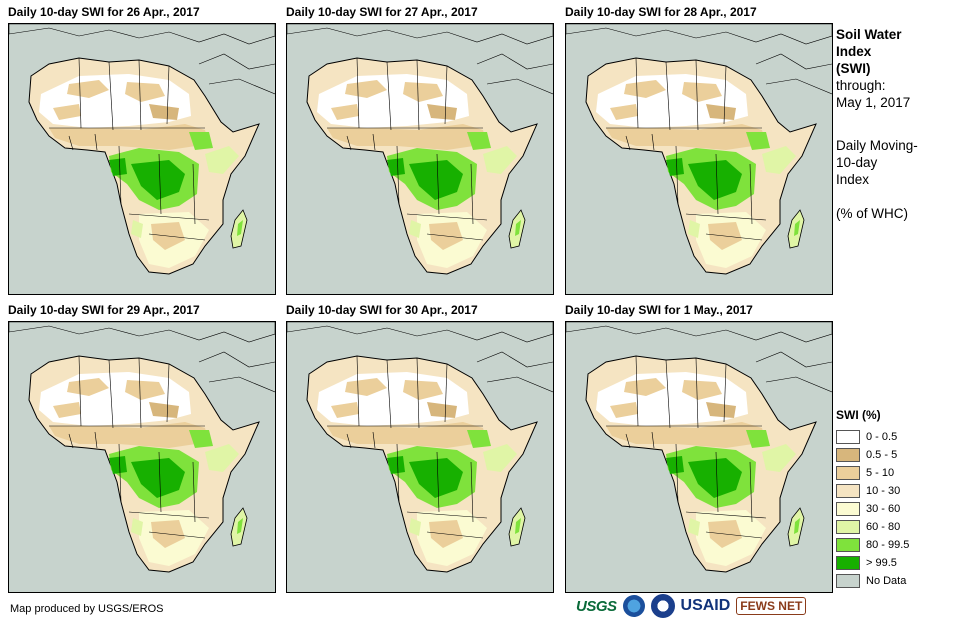 This screenshot has height=626, width=967. What do you see at coordinates (87, 609) in the screenshot?
I see `credit-text: Map produced by USGS/EROS` at bounding box center [87, 609].